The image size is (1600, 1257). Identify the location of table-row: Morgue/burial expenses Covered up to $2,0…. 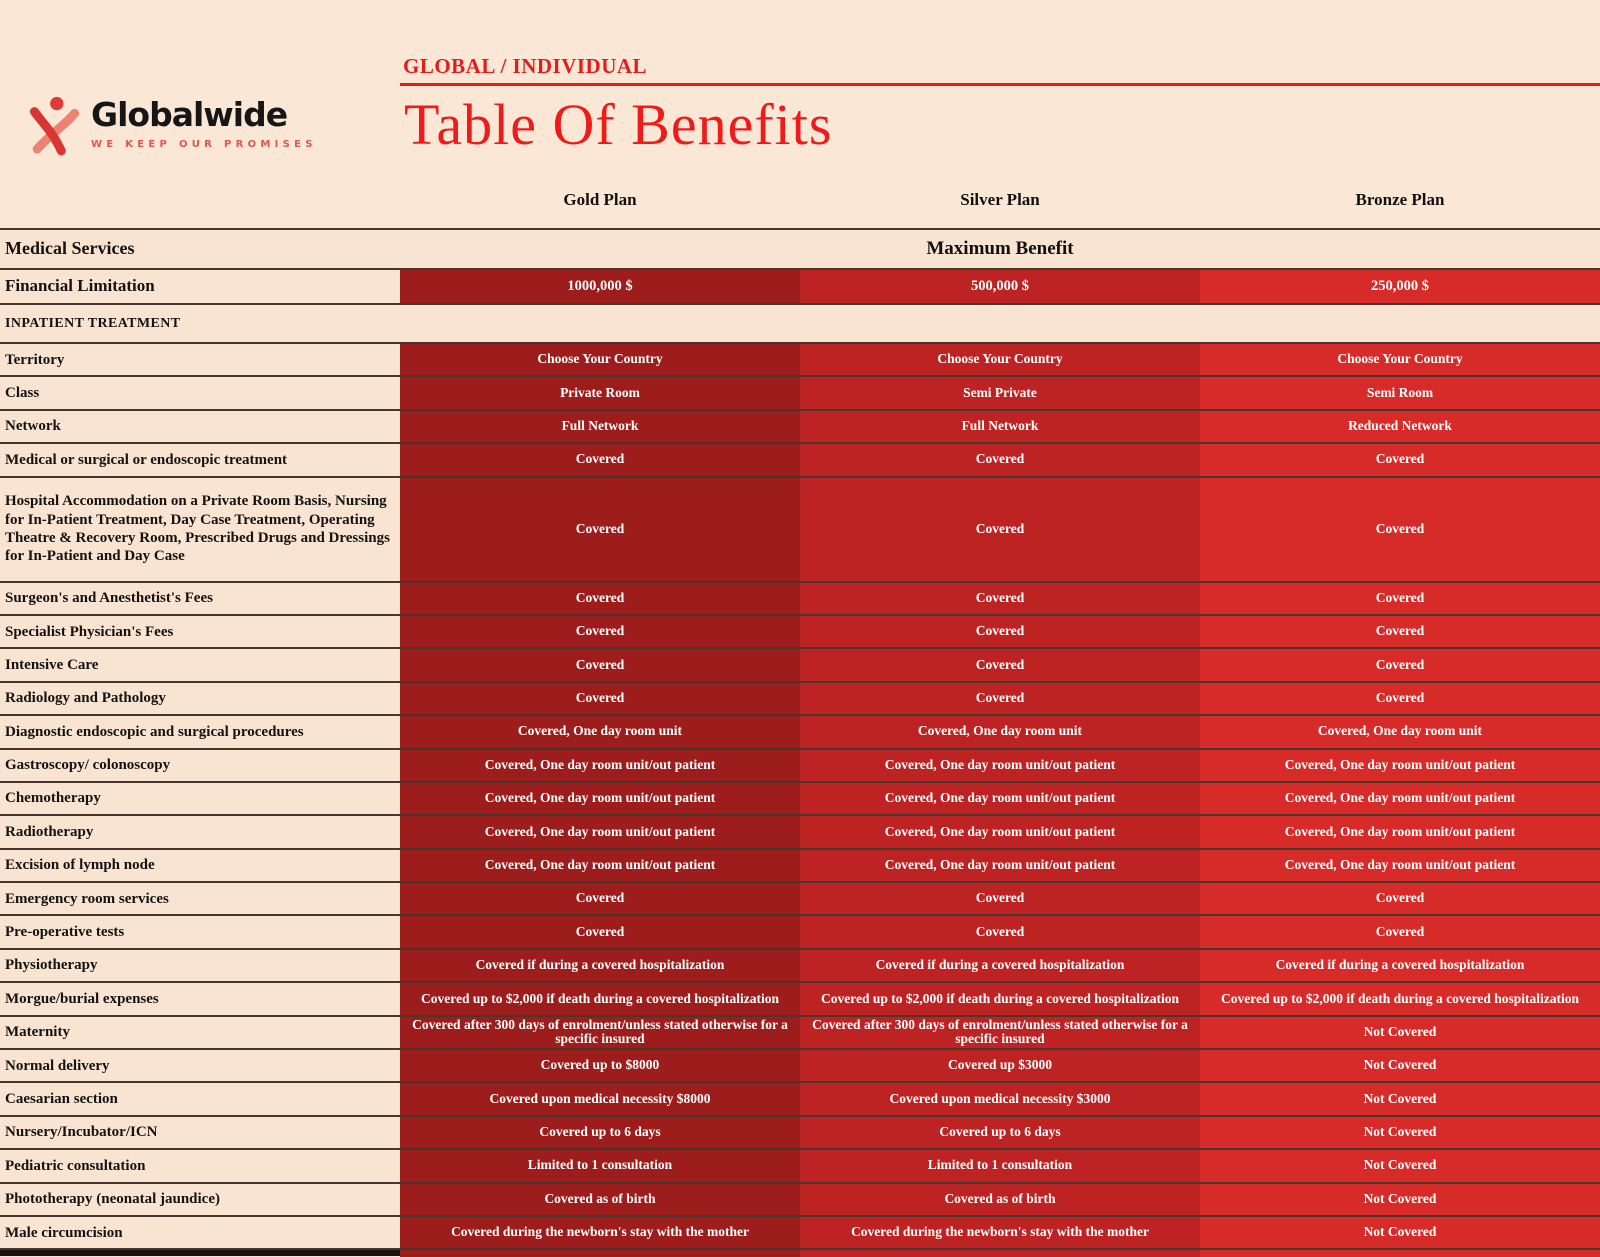
(800, 998).